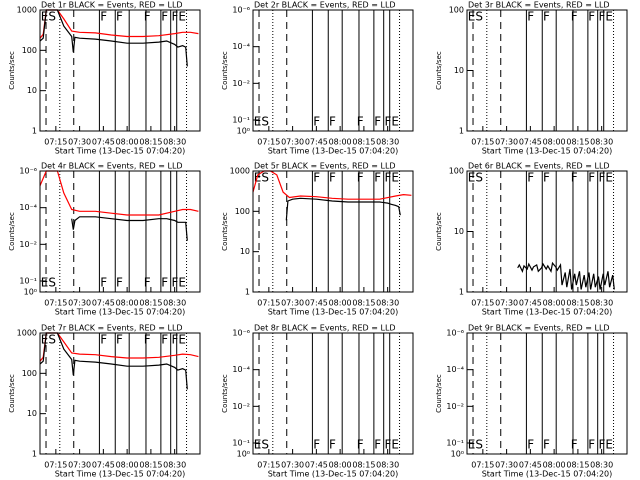 The height and width of the screenshot is (480, 640). Describe the element at coordinates (325, 328) in the screenshot. I see `panel-title: Det 8r BLACK = Events, RED = LLD` at that location.